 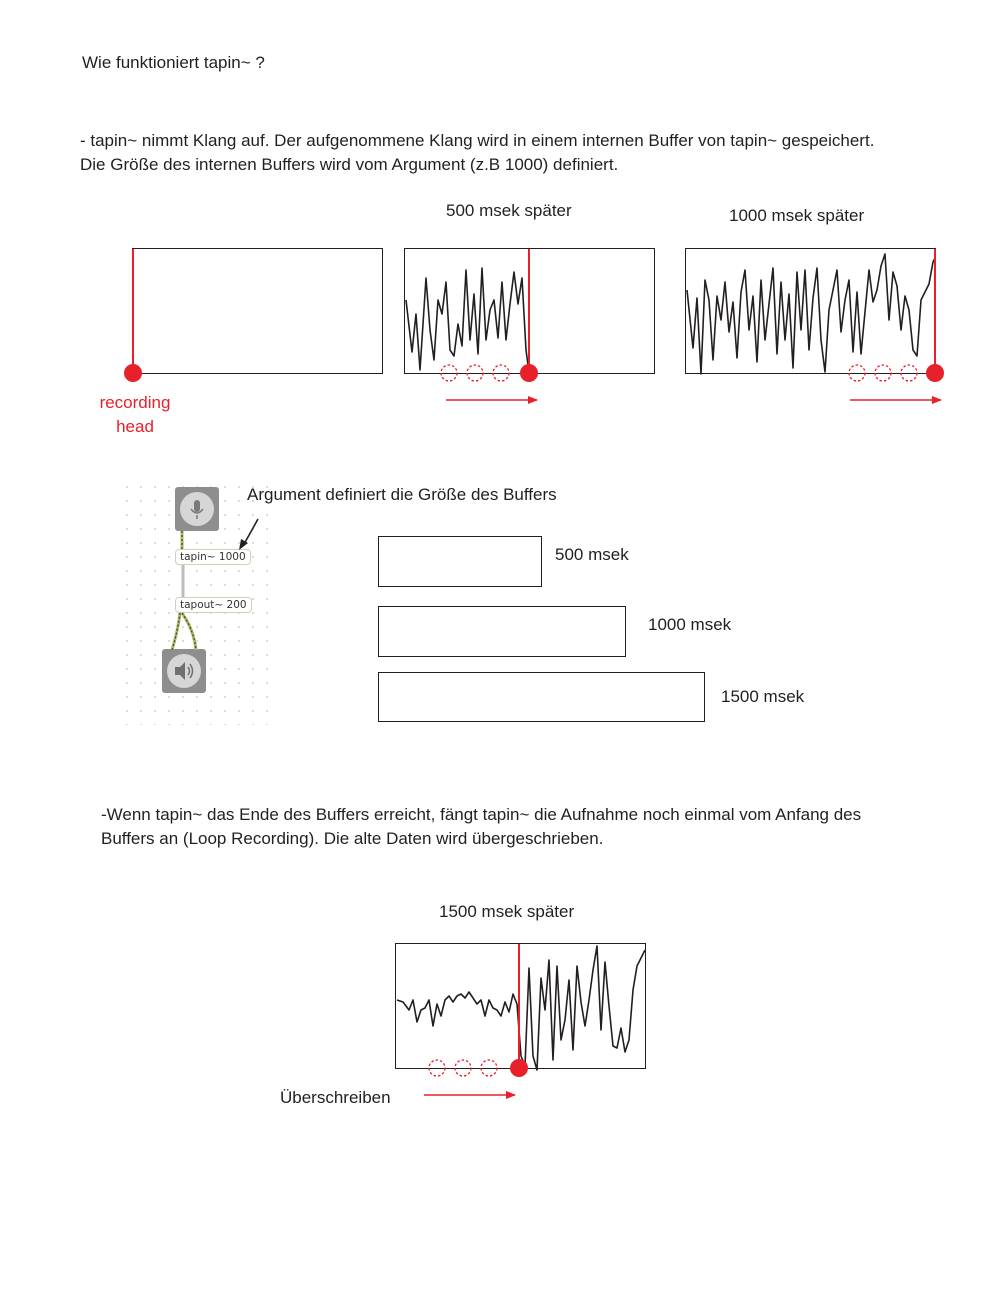 What do you see at coordinates (467, 320) in the screenshot?
I see `waveform-500ms` at bounding box center [467, 320].